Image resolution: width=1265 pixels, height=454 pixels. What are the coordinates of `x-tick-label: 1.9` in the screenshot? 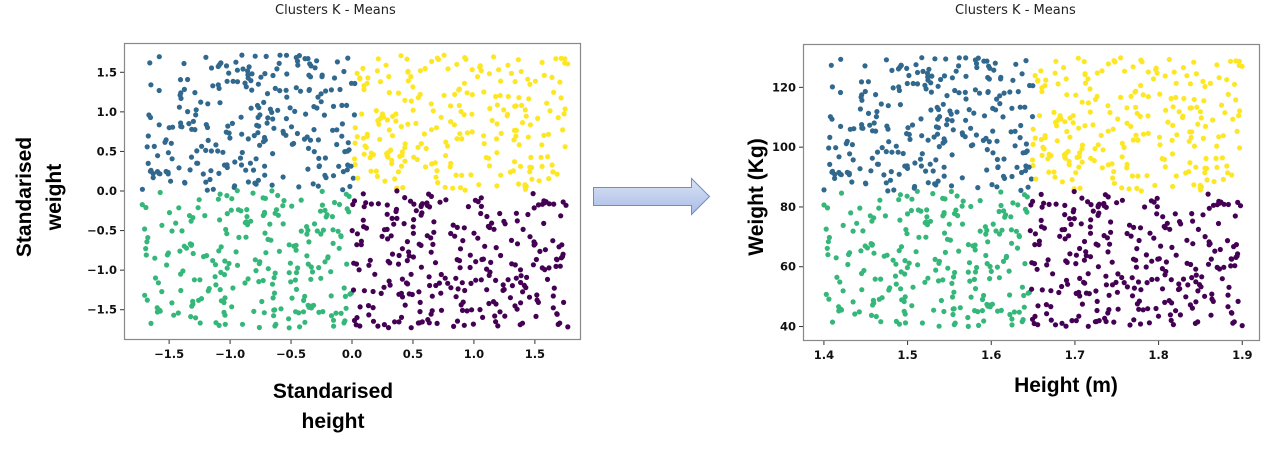 It's located at (1242, 355).